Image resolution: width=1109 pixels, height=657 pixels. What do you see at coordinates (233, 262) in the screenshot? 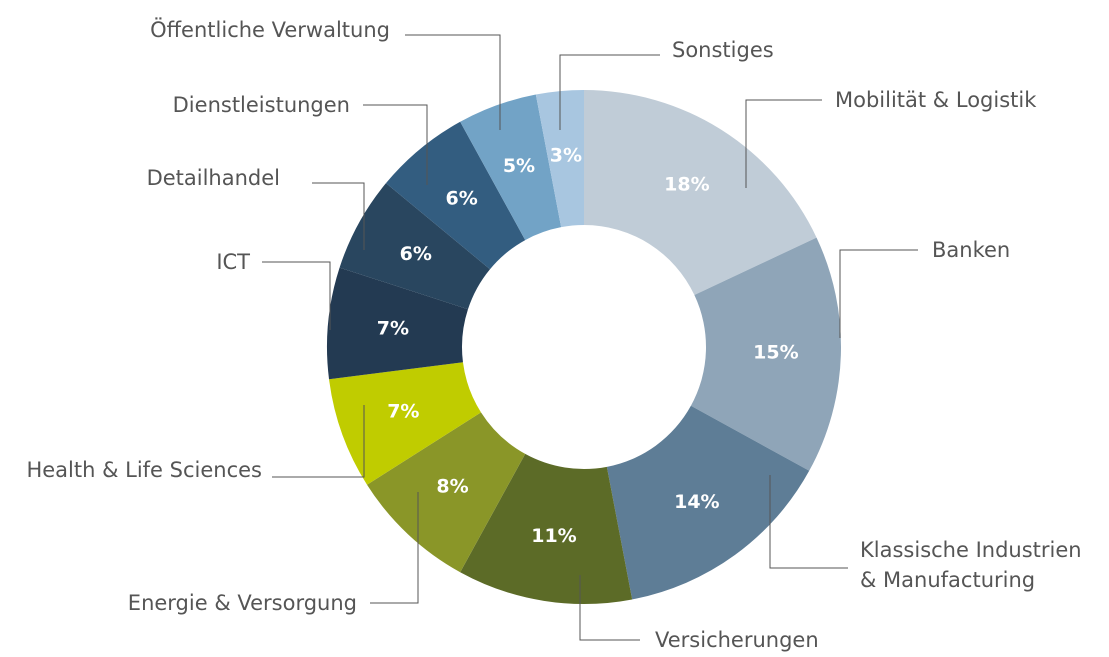
I see `category-label: ICT` at bounding box center [233, 262].